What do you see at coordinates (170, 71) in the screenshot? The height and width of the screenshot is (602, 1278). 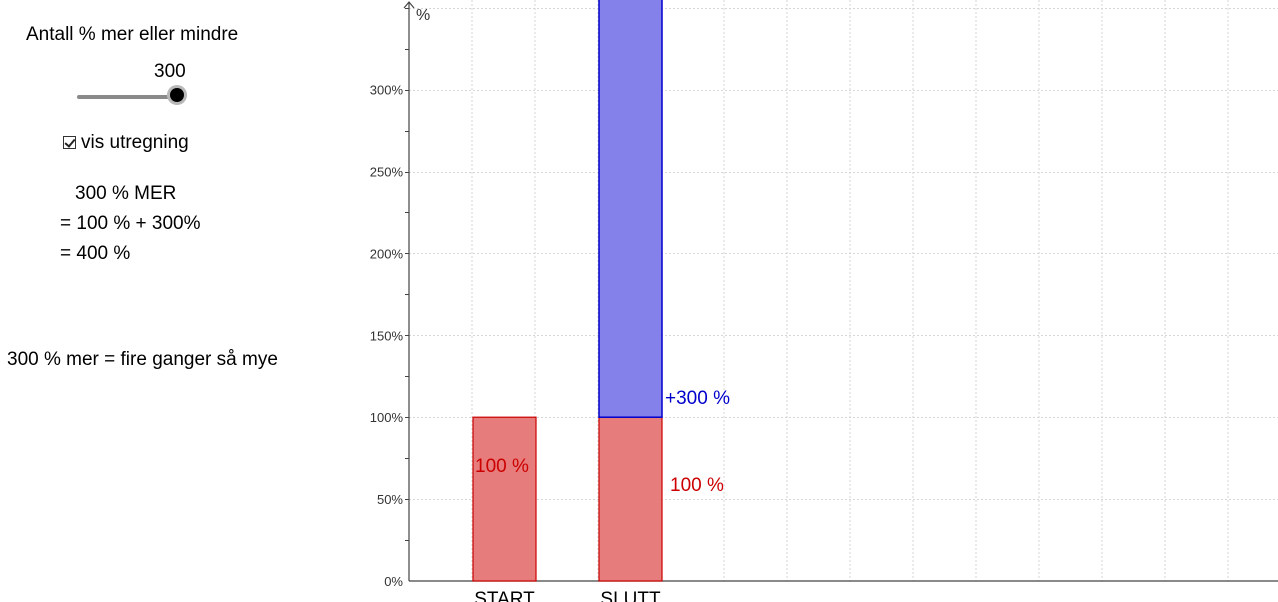 I see `slider-value: 300` at bounding box center [170, 71].